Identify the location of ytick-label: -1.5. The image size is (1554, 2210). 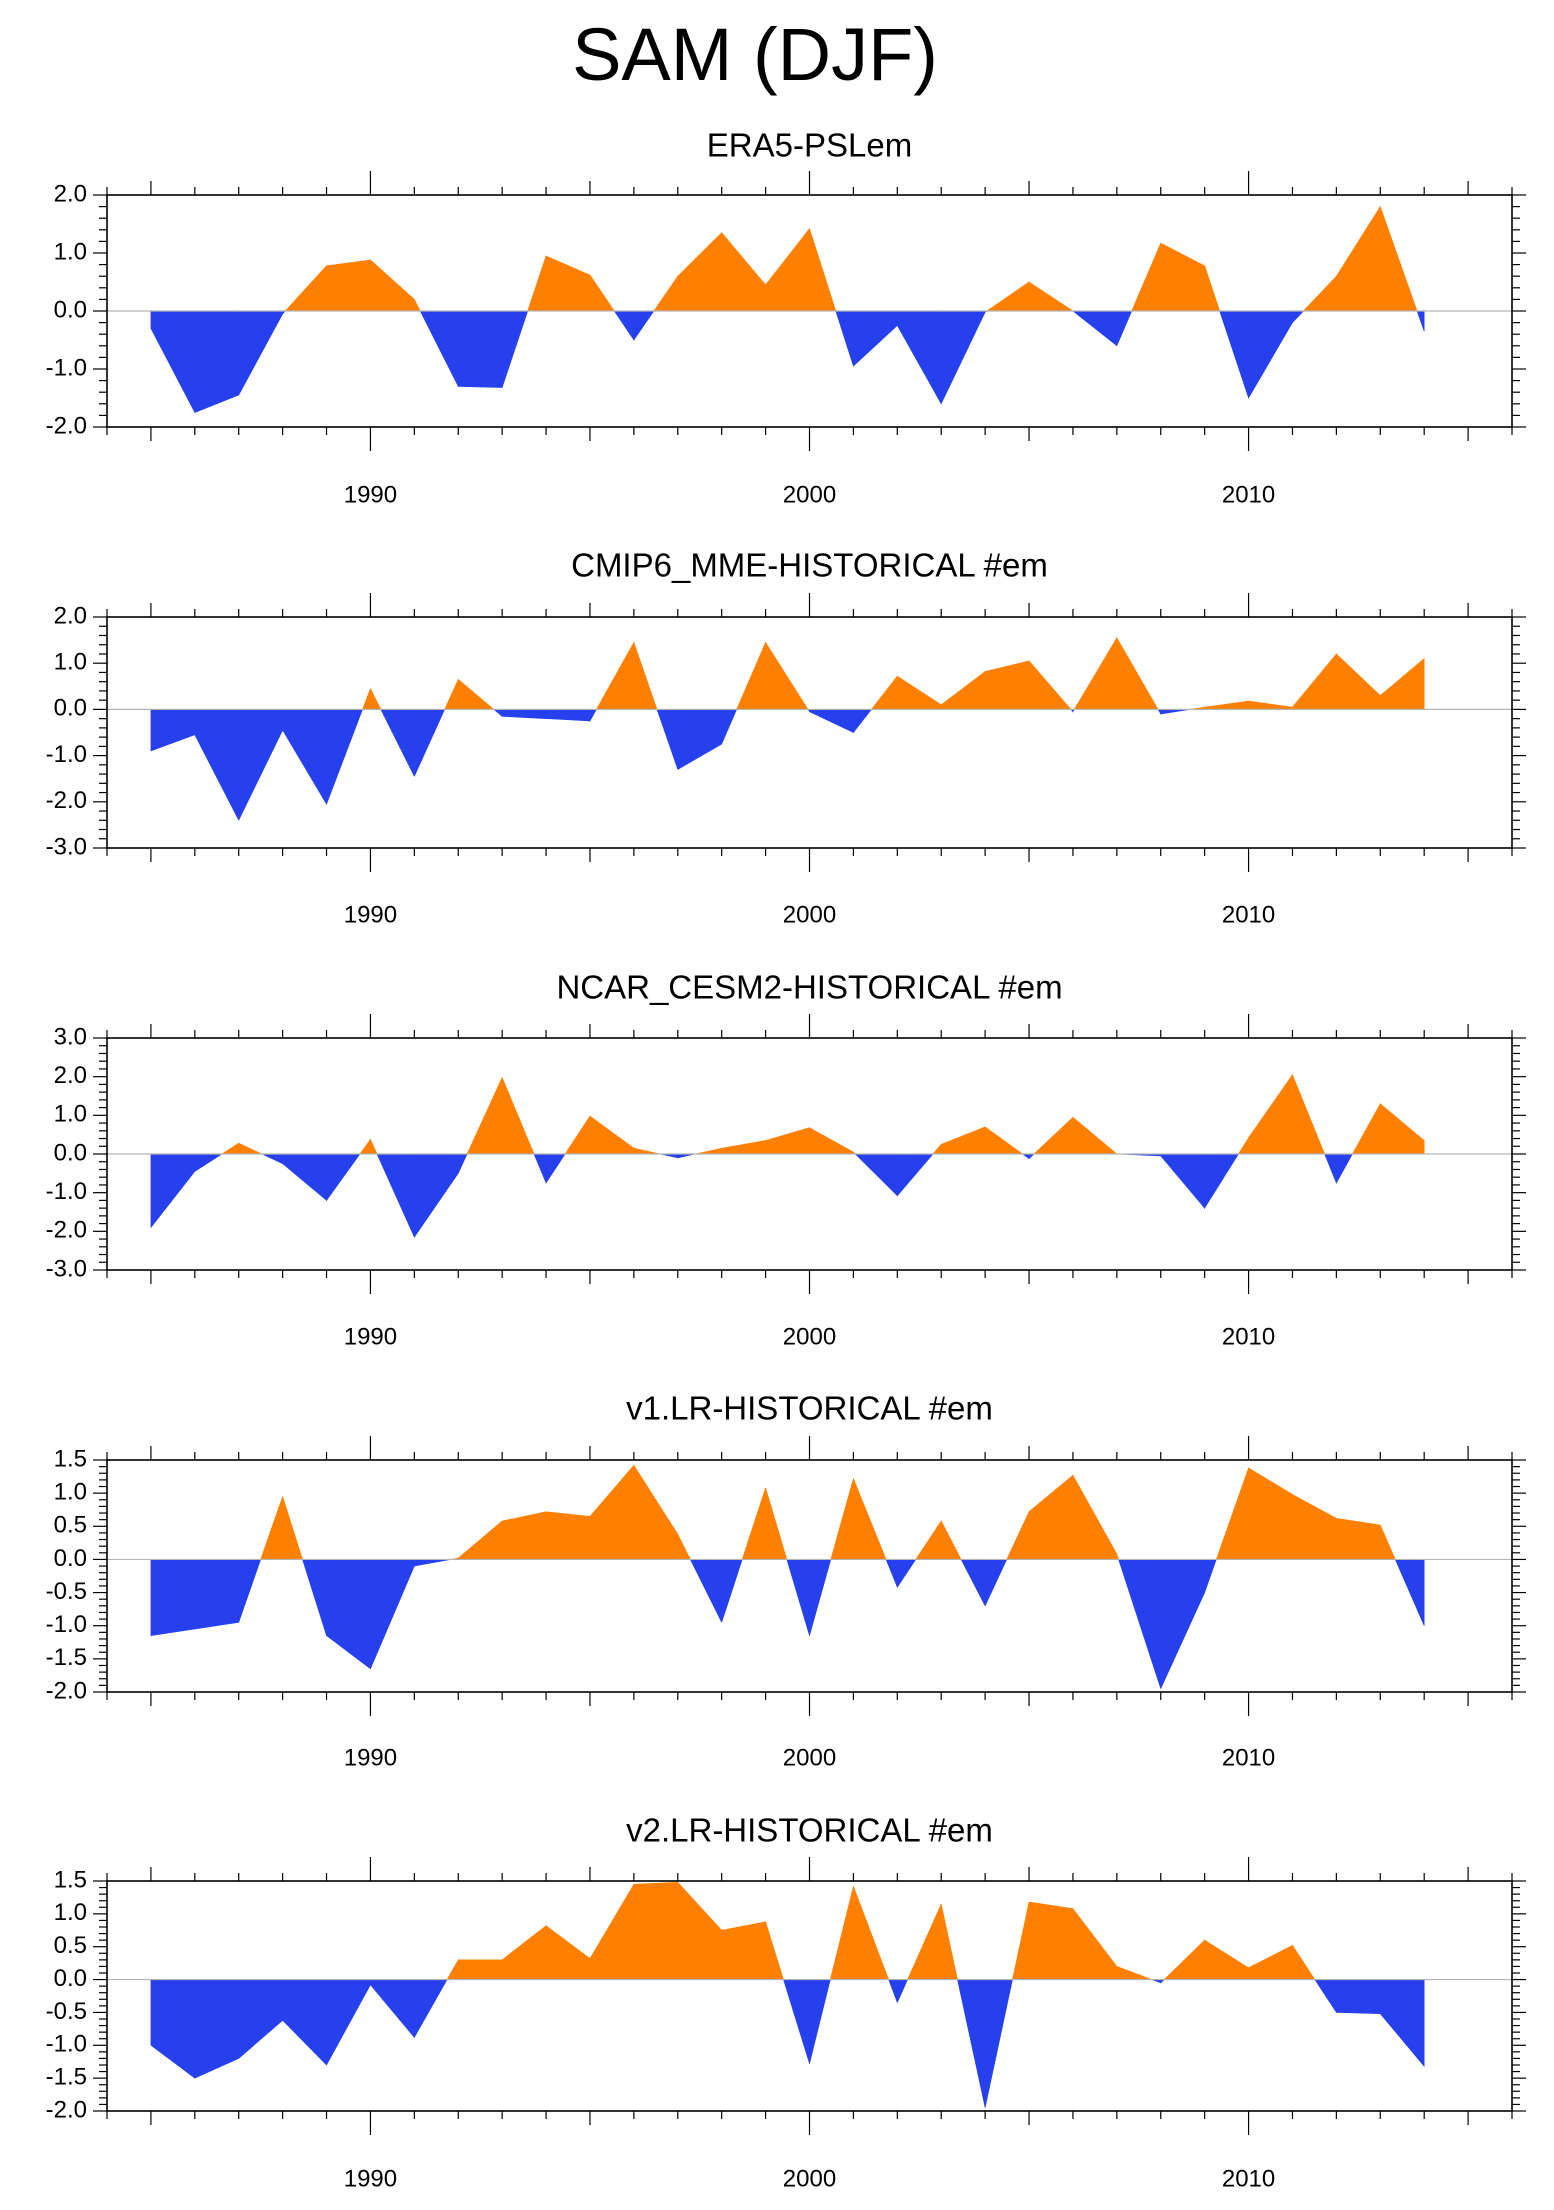
(66, 2076).